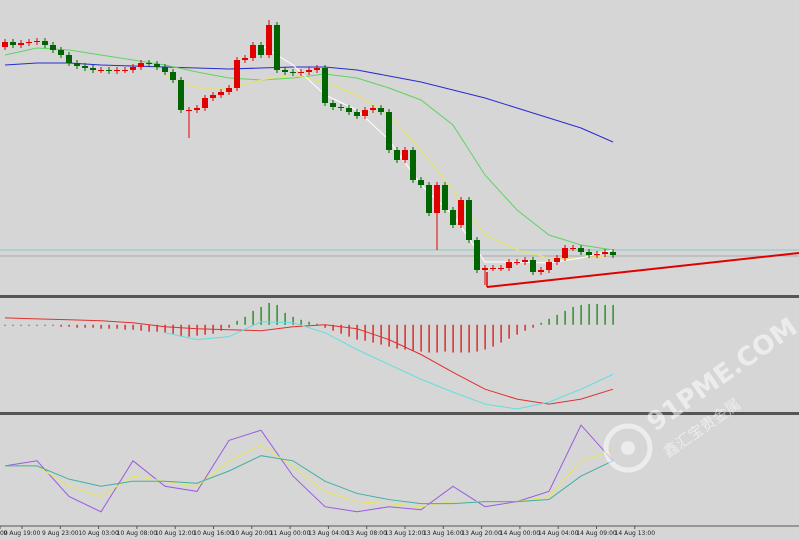 This screenshot has height=539, width=799. What do you see at coordinates (213, 533) in the screenshot?
I see `time-label: 10 Aug 16:00` at bounding box center [213, 533].